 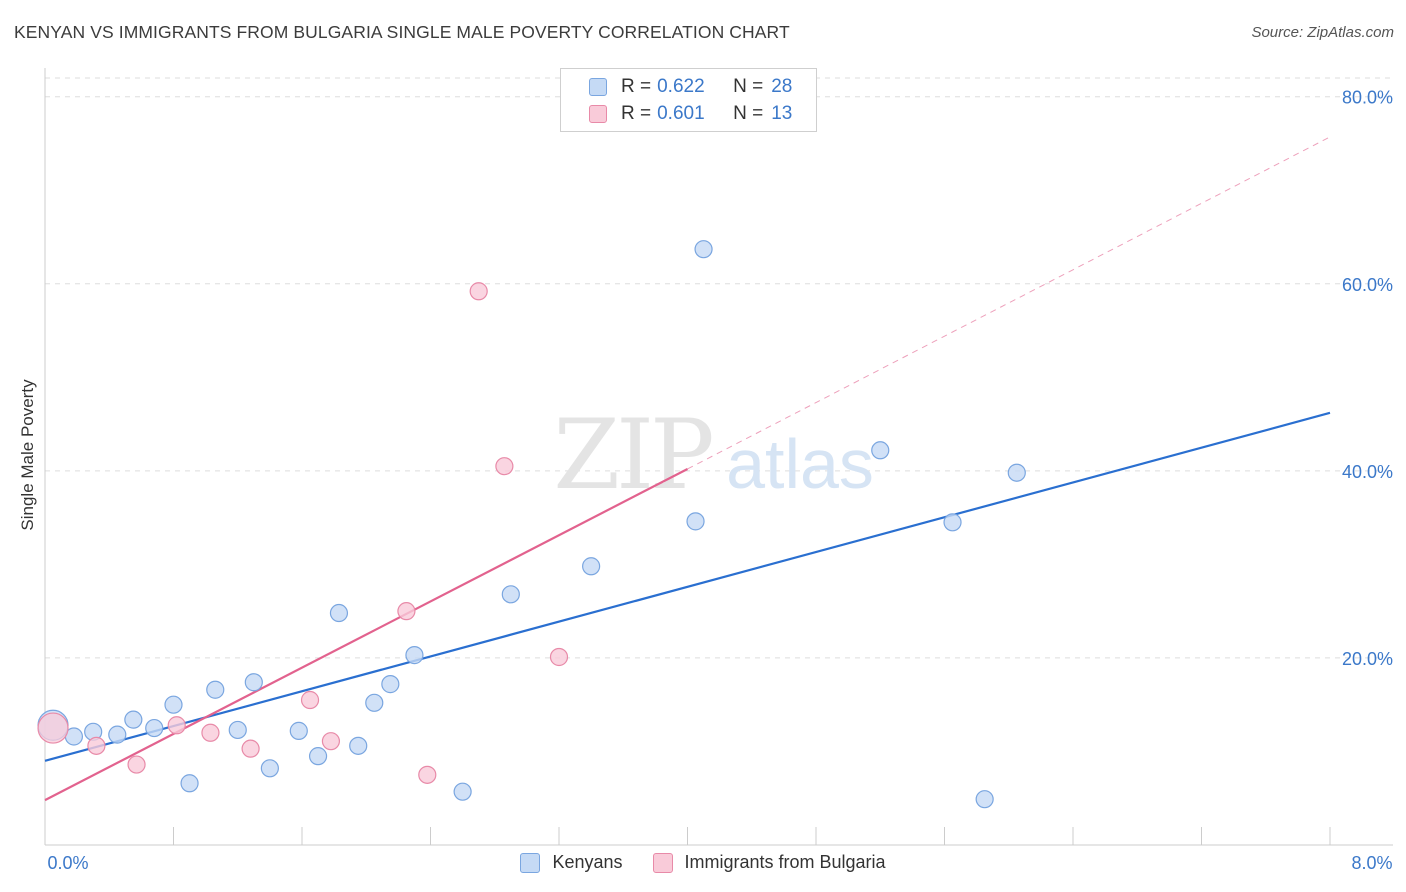 What do you see at coordinates (587, 862) in the screenshot?
I see `legend-label-kenyans: Kenyans` at bounding box center [587, 862].